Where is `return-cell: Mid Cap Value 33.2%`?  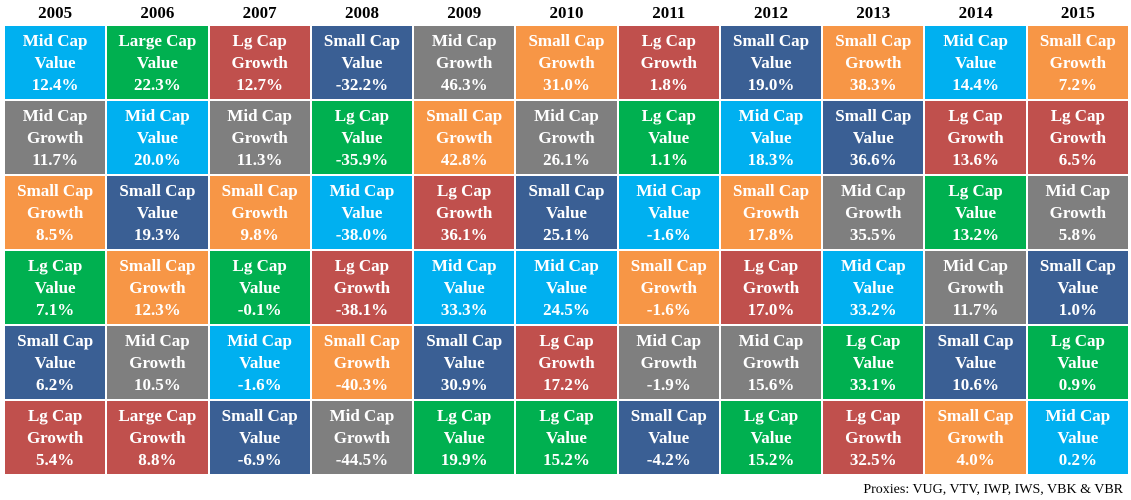 return-cell: Mid Cap Value 33.2% is located at coordinates (873, 287).